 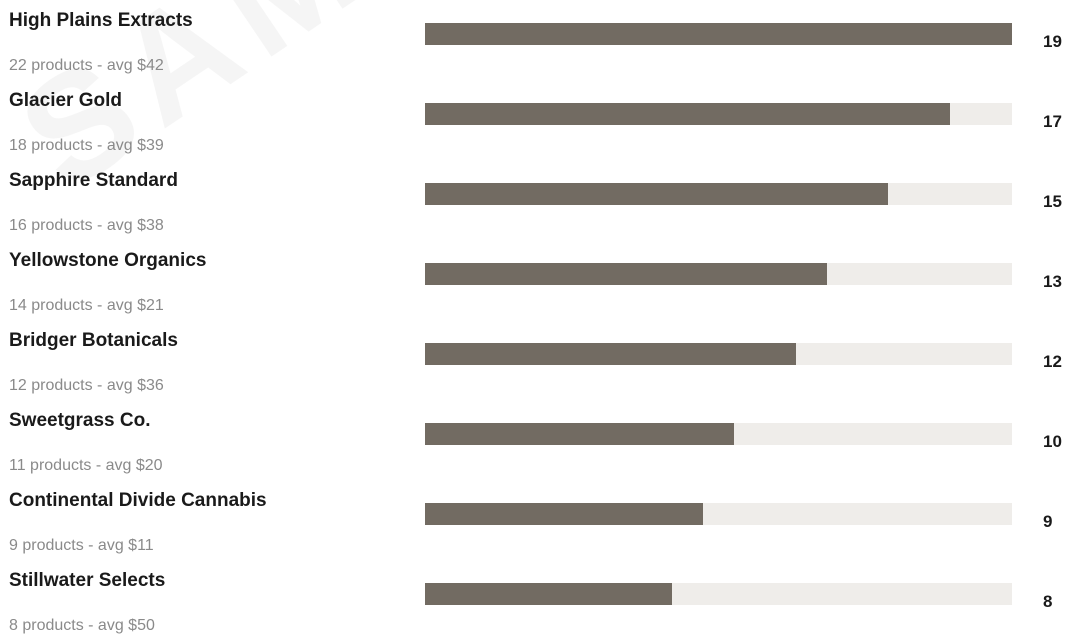 I want to click on brand-meta-label: 14 products - avg $21, so click(x=86, y=305).